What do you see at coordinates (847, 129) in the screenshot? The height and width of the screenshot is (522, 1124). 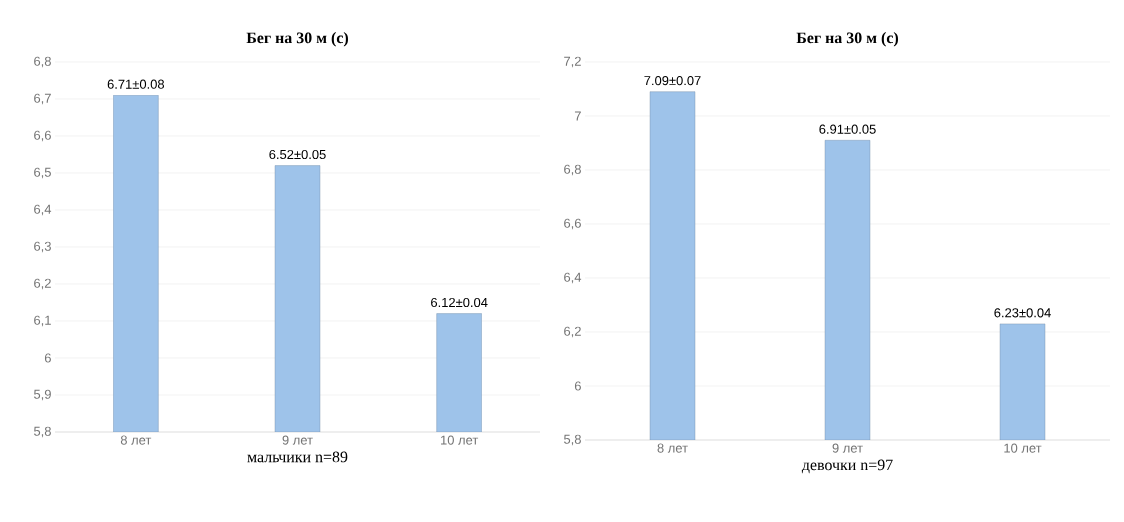 I see `data-label: 6.91±0.05` at bounding box center [847, 129].